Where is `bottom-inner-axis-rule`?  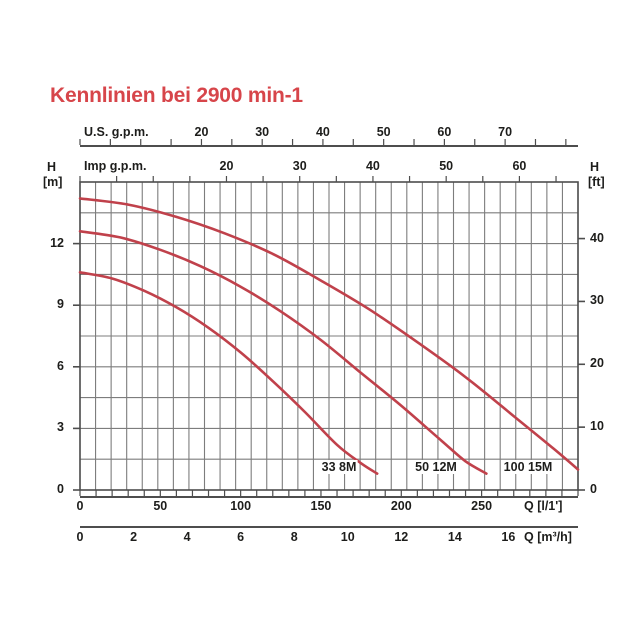 bottom-inner-axis-rule is located at coordinates (329, 497).